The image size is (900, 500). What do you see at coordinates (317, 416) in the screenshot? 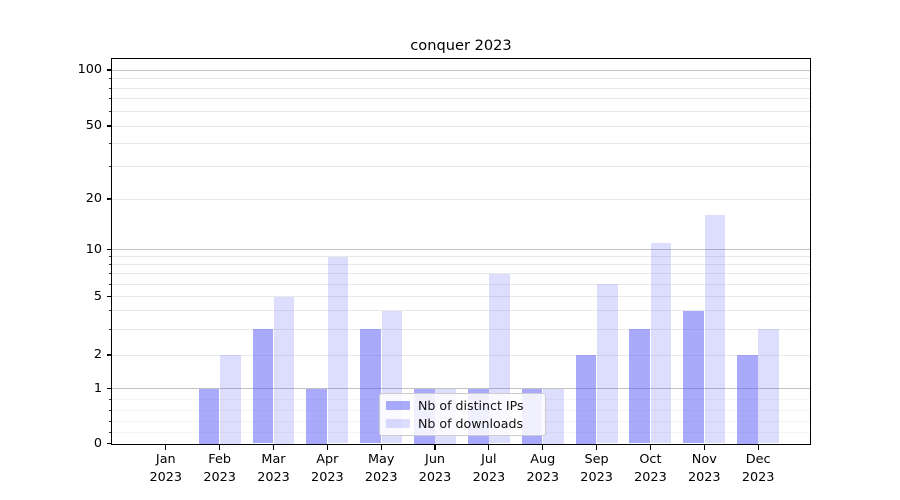
I see `bar-distinct-ips-apr` at bounding box center [317, 416].